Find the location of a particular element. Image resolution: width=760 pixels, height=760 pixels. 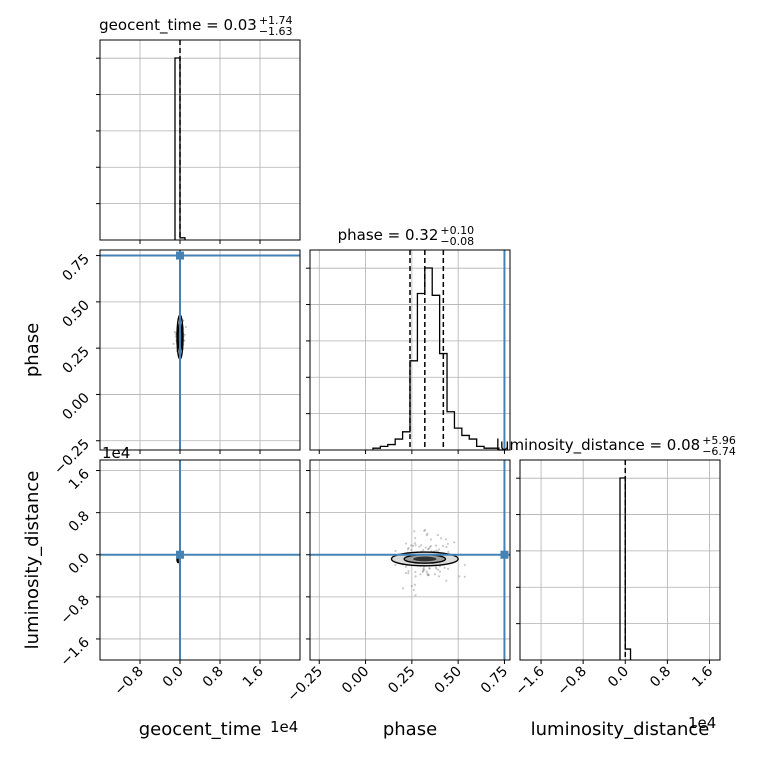

panel-hist-phase is located at coordinates (410, 350).